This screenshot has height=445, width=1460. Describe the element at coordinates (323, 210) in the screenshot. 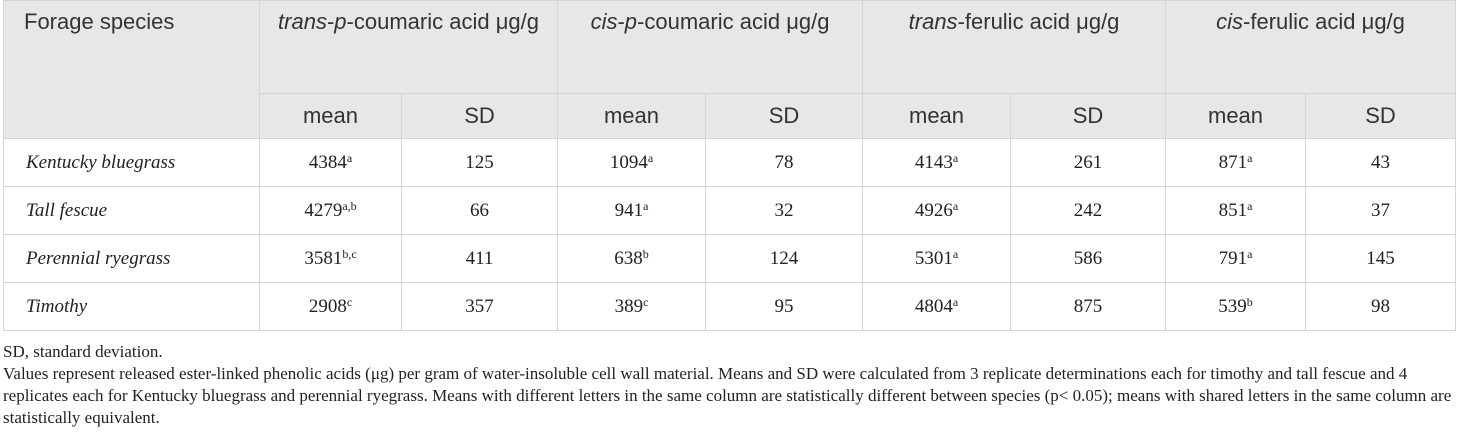

I see `mean-value: 4279` at that location.